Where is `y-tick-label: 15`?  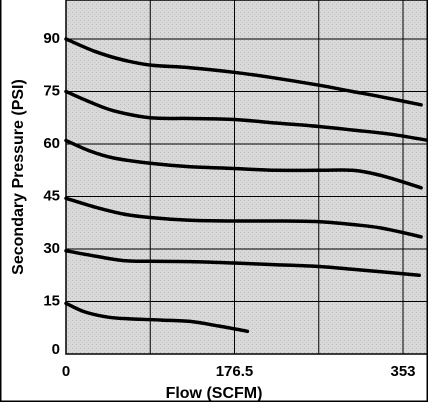
y-tick-label: 15 is located at coordinates (51, 300).